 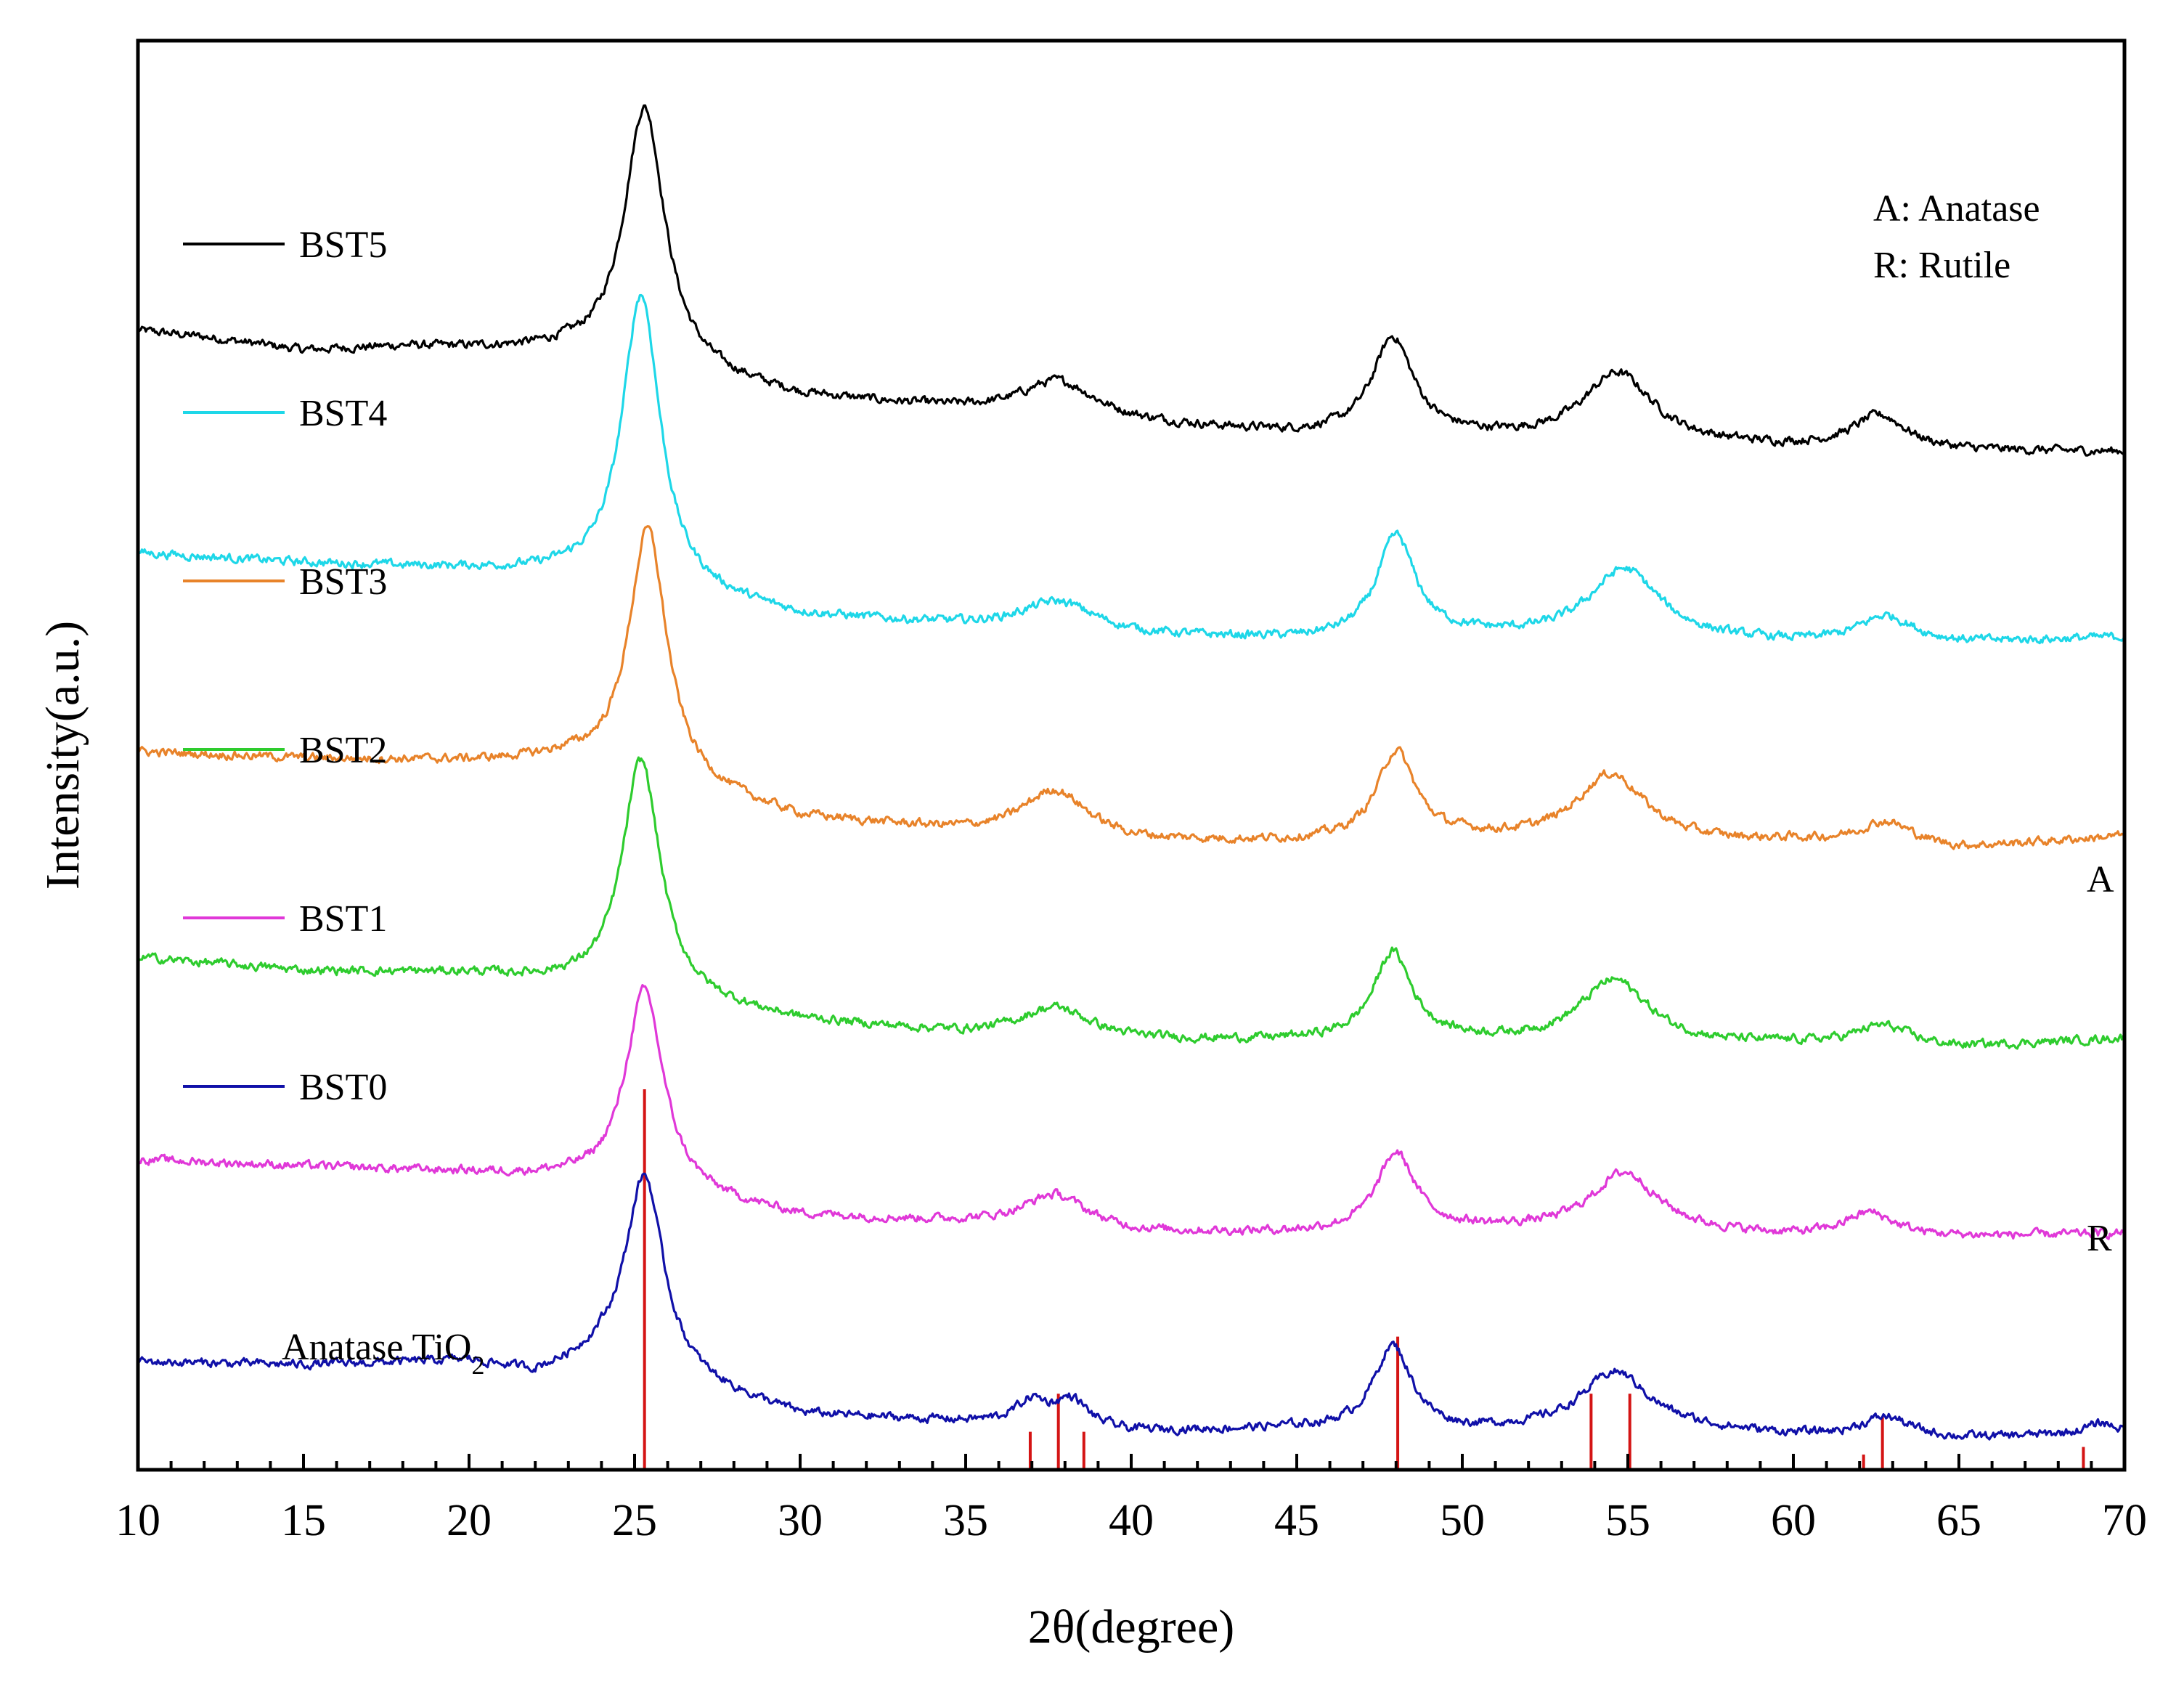 I want to click on x-tick-label: 65, so click(x=1958, y=1520).